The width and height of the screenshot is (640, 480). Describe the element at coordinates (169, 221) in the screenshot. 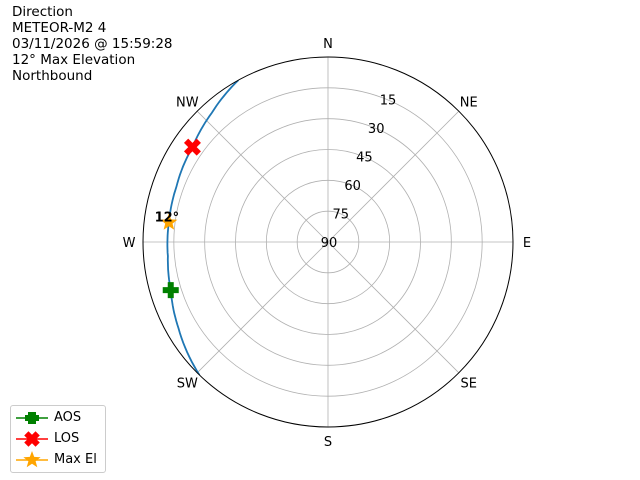

I see `max-el-marker` at that location.